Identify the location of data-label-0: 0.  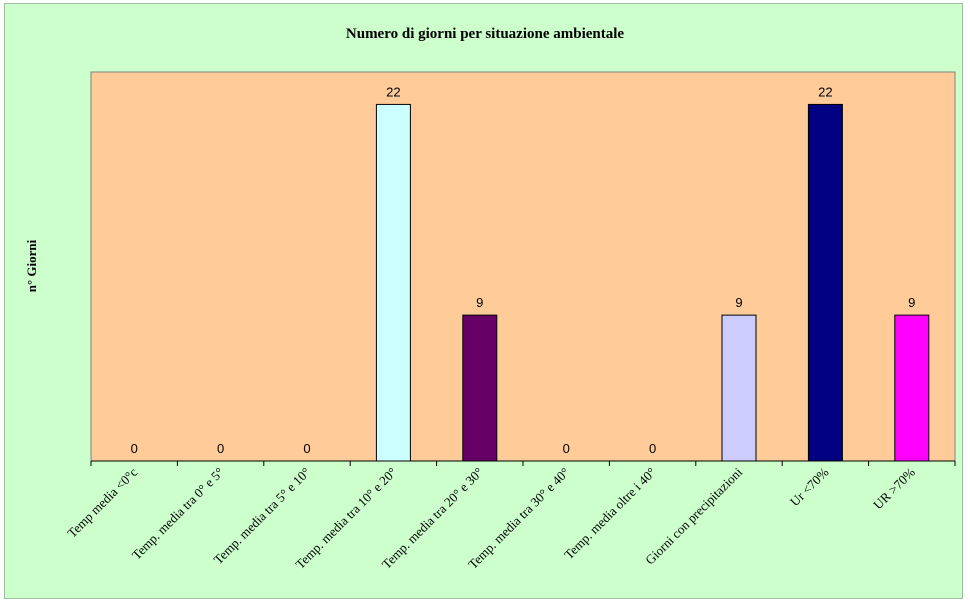
(134, 448).